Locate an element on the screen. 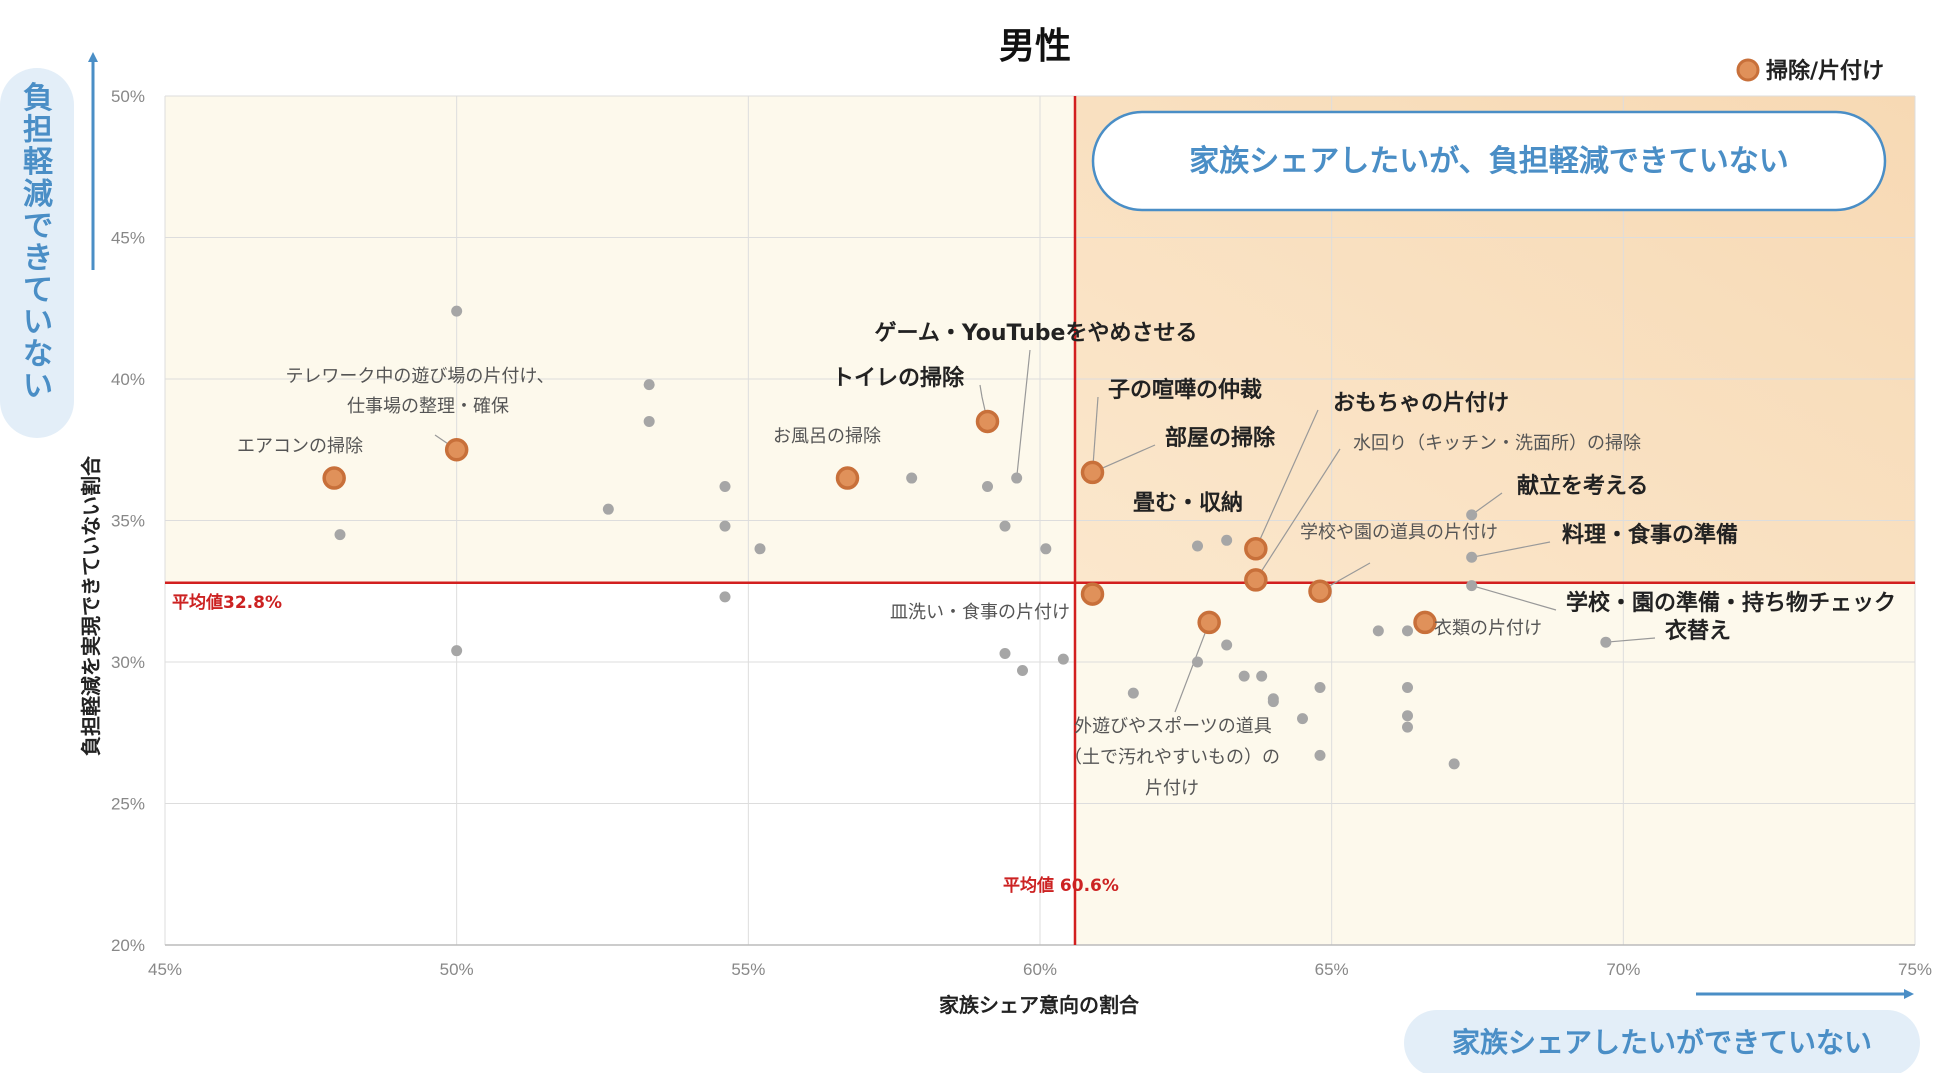 This screenshot has height=1073, width=1950. annotation-label: 衣類の片付け is located at coordinates (1488, 628).